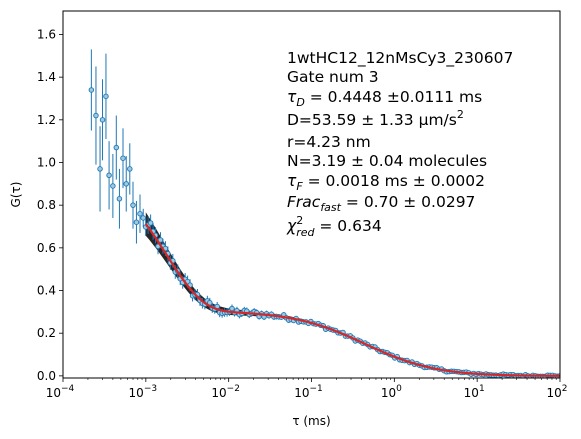  Describe the element at coordinates (46, 376) in the screenshot. I see `y-tick-label: 0.0` at that location.